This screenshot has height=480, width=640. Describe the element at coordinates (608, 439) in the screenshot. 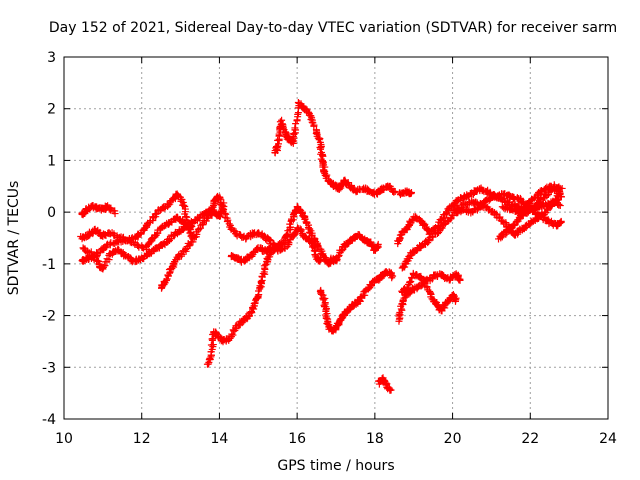

I see `x-tick-label: 24` at that location.